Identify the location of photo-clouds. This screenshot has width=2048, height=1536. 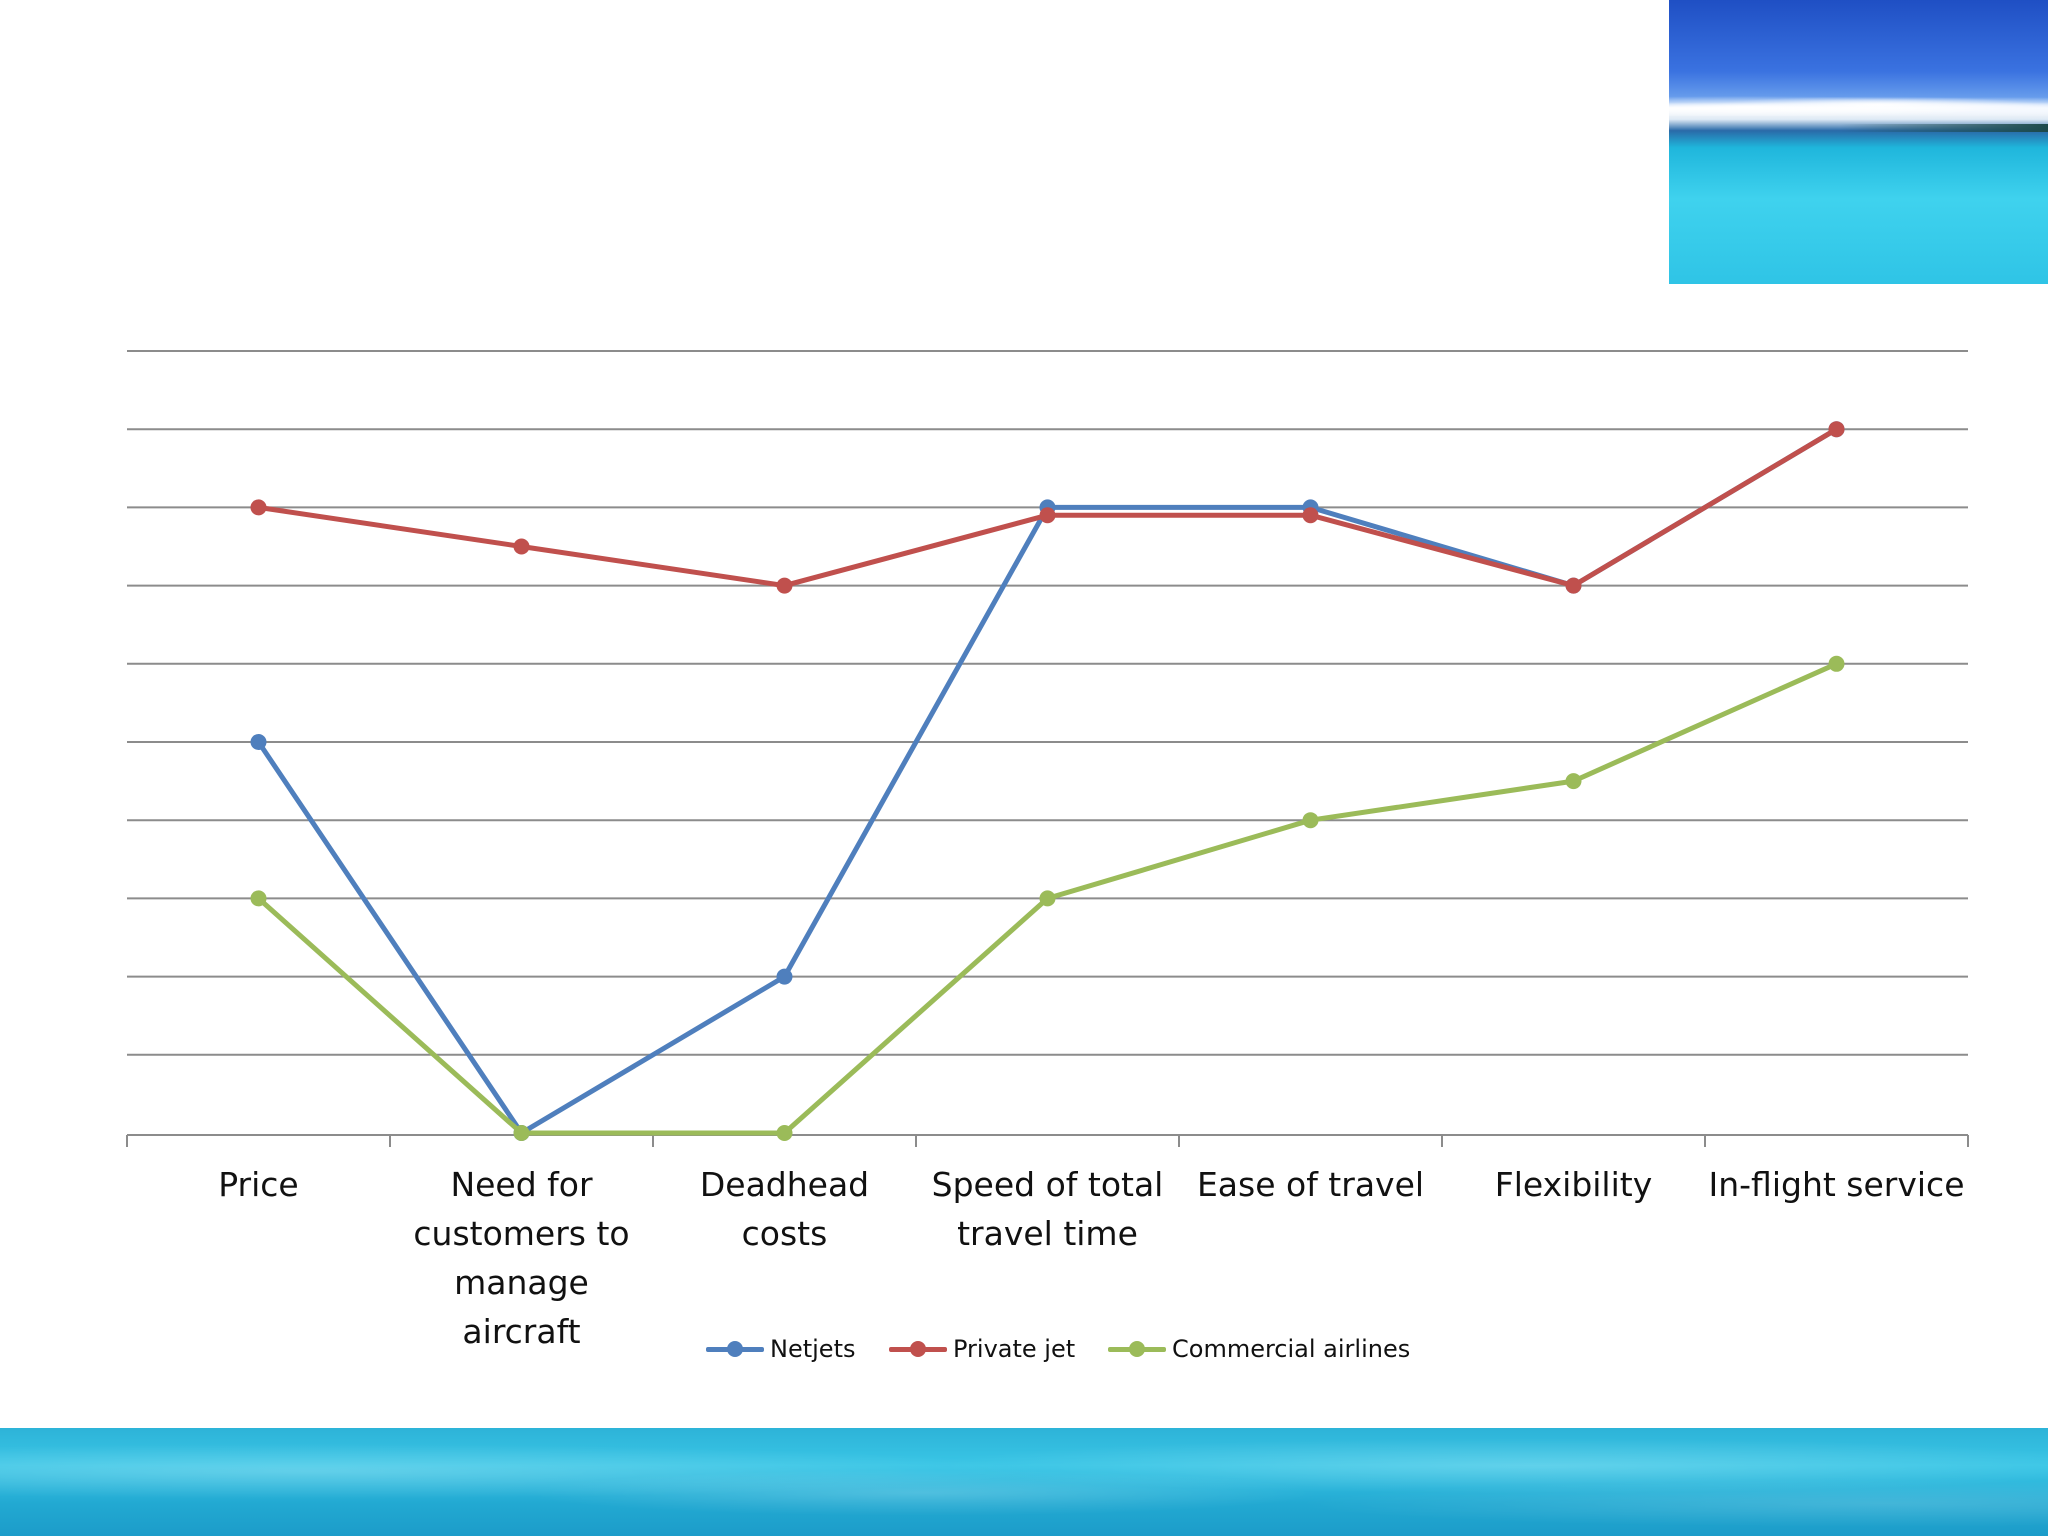
(1858, 105).